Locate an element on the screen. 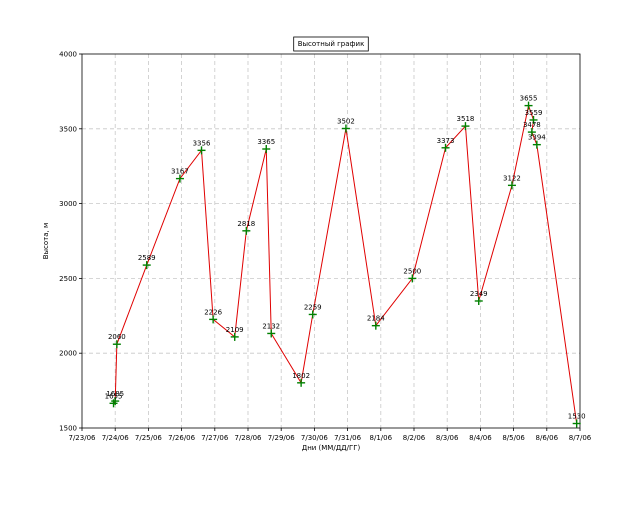  data-point-label: 1685 is located at coordinates (115, 394).